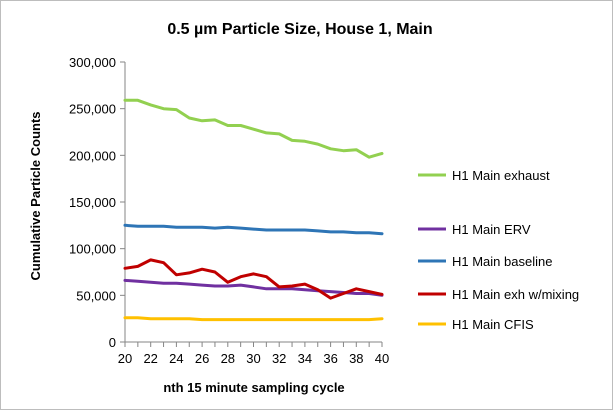  I want to click on legend-label-4: H1 Main exh w/mixing, so click(515, 294).